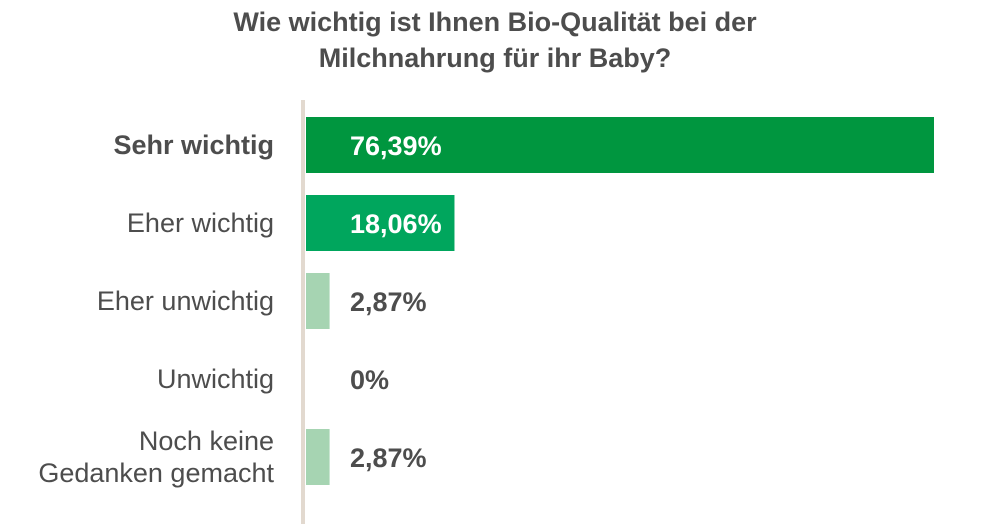 Image resolution: width=990 pixels, height=528 pixels. I want to click on category-label-2-line-0: Eher unwichtig, so click(185, 301).